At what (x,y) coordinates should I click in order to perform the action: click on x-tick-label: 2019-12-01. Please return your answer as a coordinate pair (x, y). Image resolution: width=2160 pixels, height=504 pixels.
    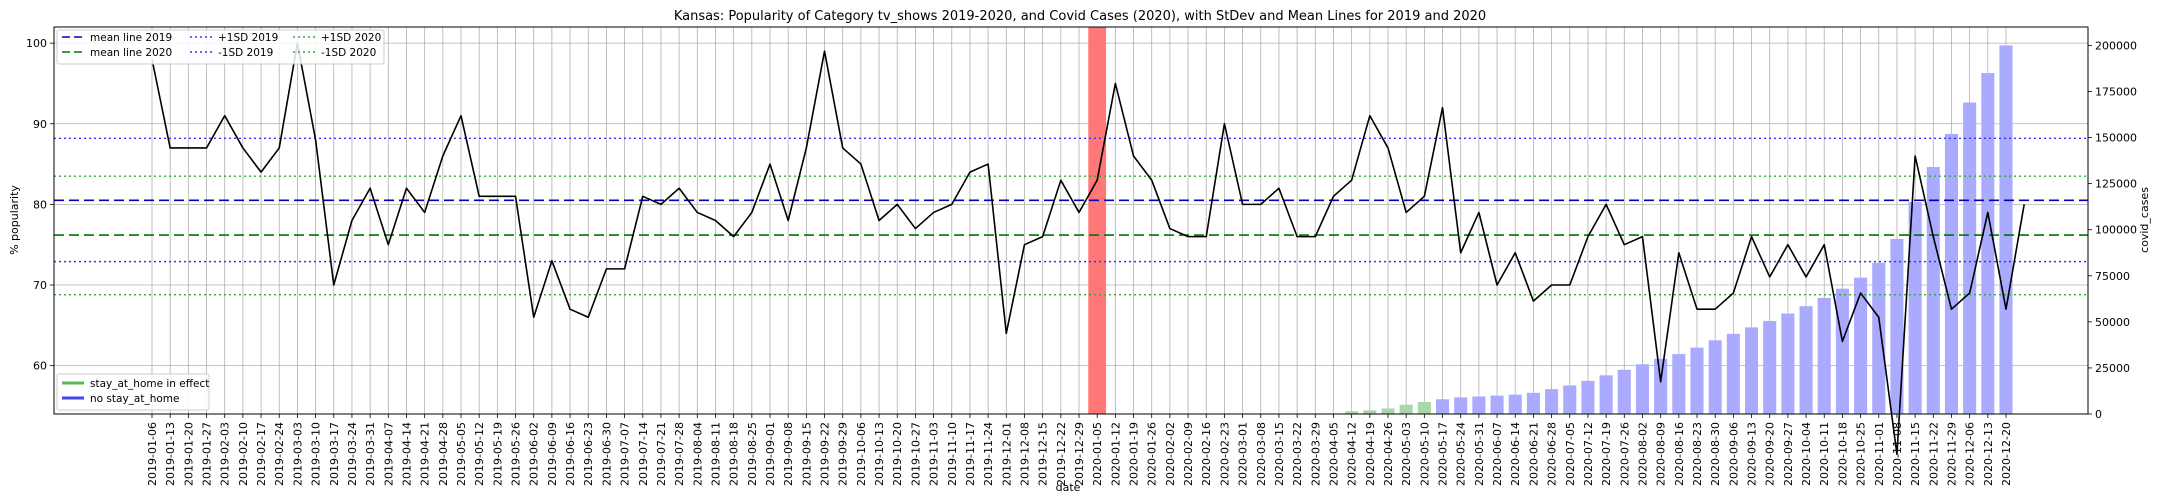
    Looking at the image, I should click on (1006, 454).